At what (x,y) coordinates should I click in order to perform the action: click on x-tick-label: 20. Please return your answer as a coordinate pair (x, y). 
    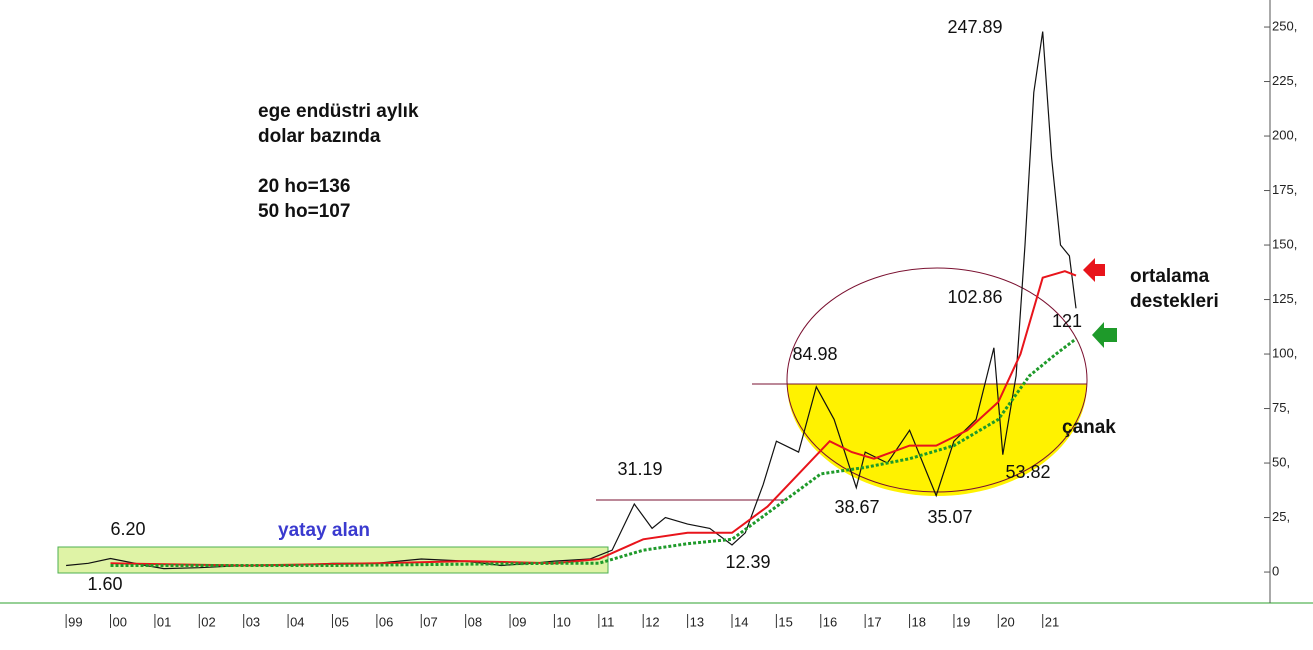
    Looking at the image, I should click on (1007, 621).